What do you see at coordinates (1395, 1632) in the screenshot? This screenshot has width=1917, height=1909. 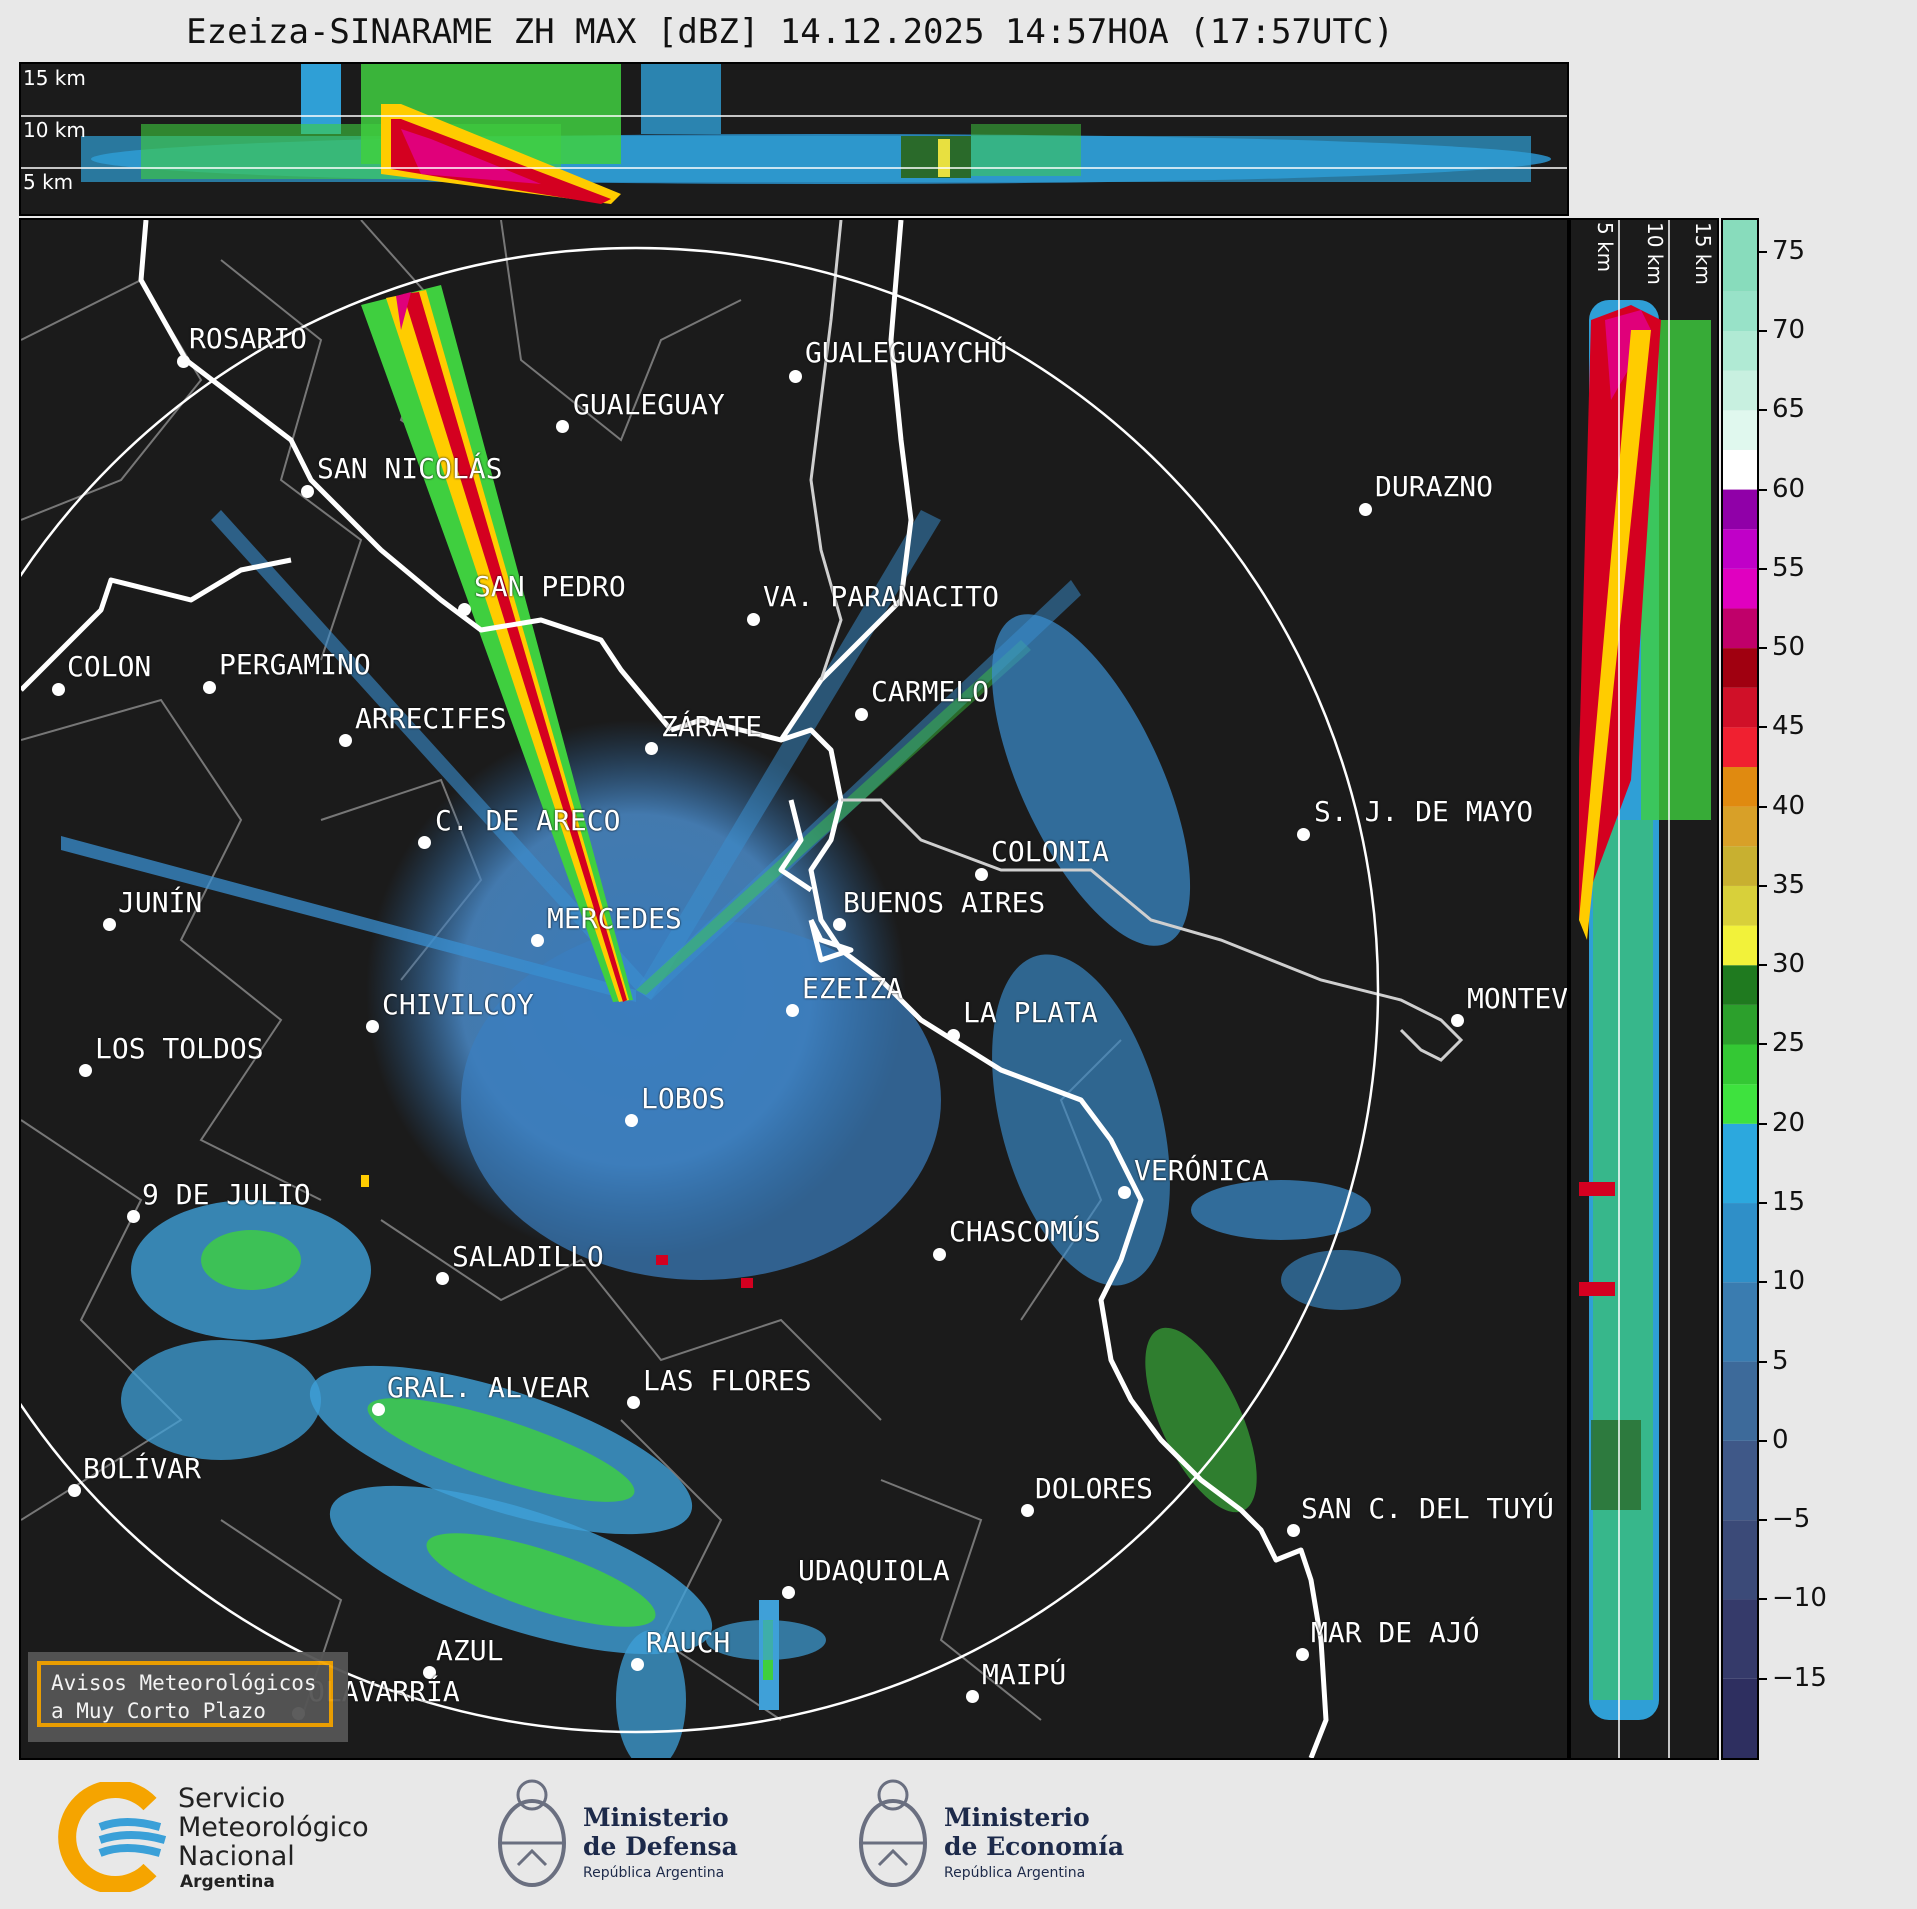 I see `city-label-mar-de-ajo: MAR DE AJÓ` at bounding box center [1395, 1632].